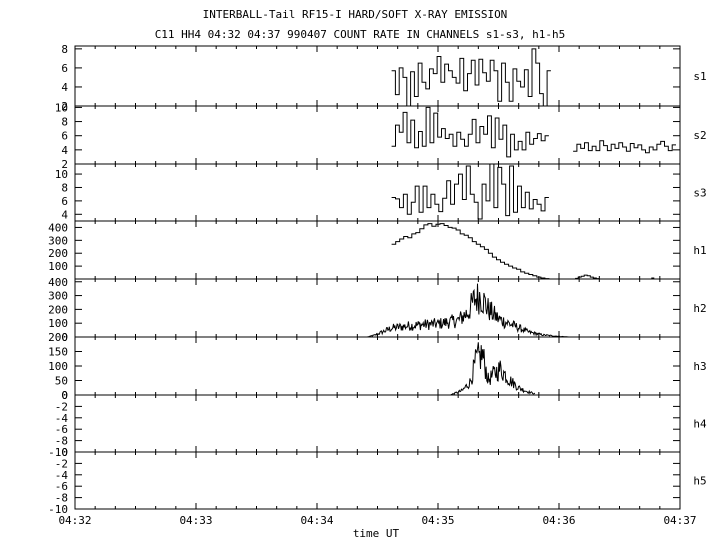 This screenshot has width=720, height=550. What do you see at coordinates (58, 352) in the screenshot?
I see `y-tick-label: 150` at bounding box center [58, 352].